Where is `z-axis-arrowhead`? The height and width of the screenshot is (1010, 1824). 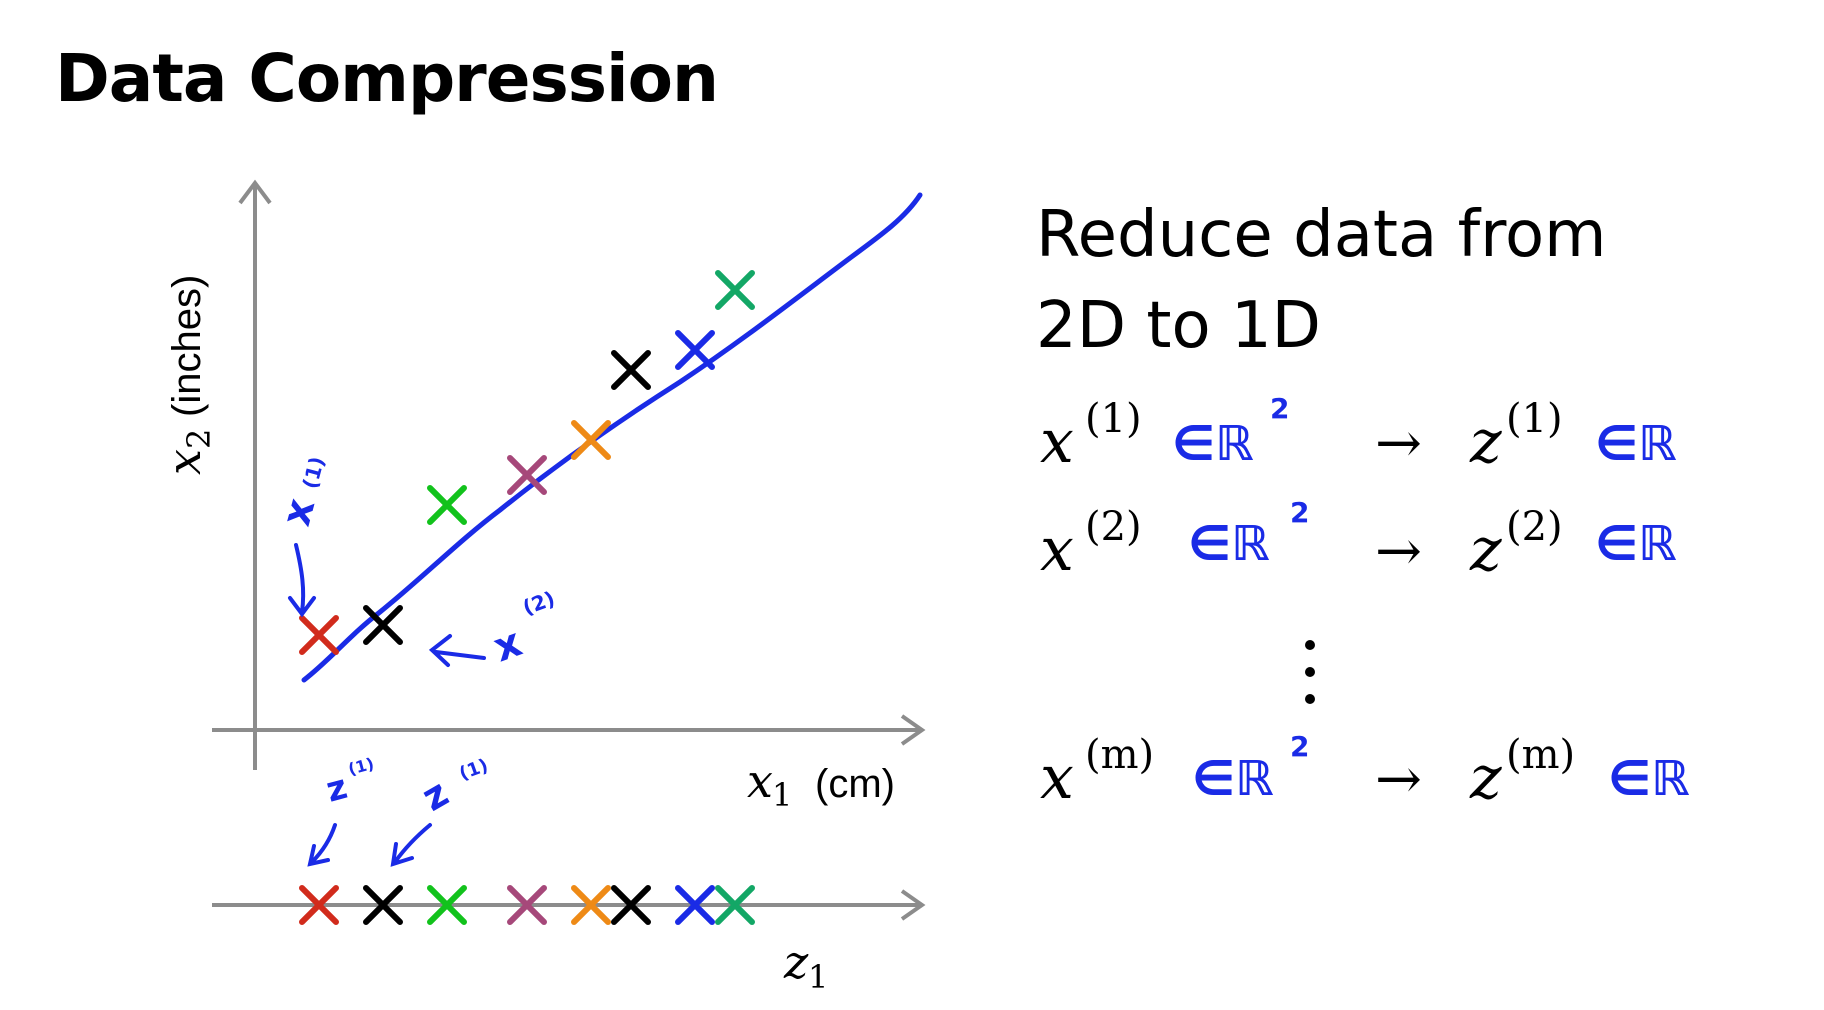
z-axis-arrowhead is located at coordinates (913, 905).